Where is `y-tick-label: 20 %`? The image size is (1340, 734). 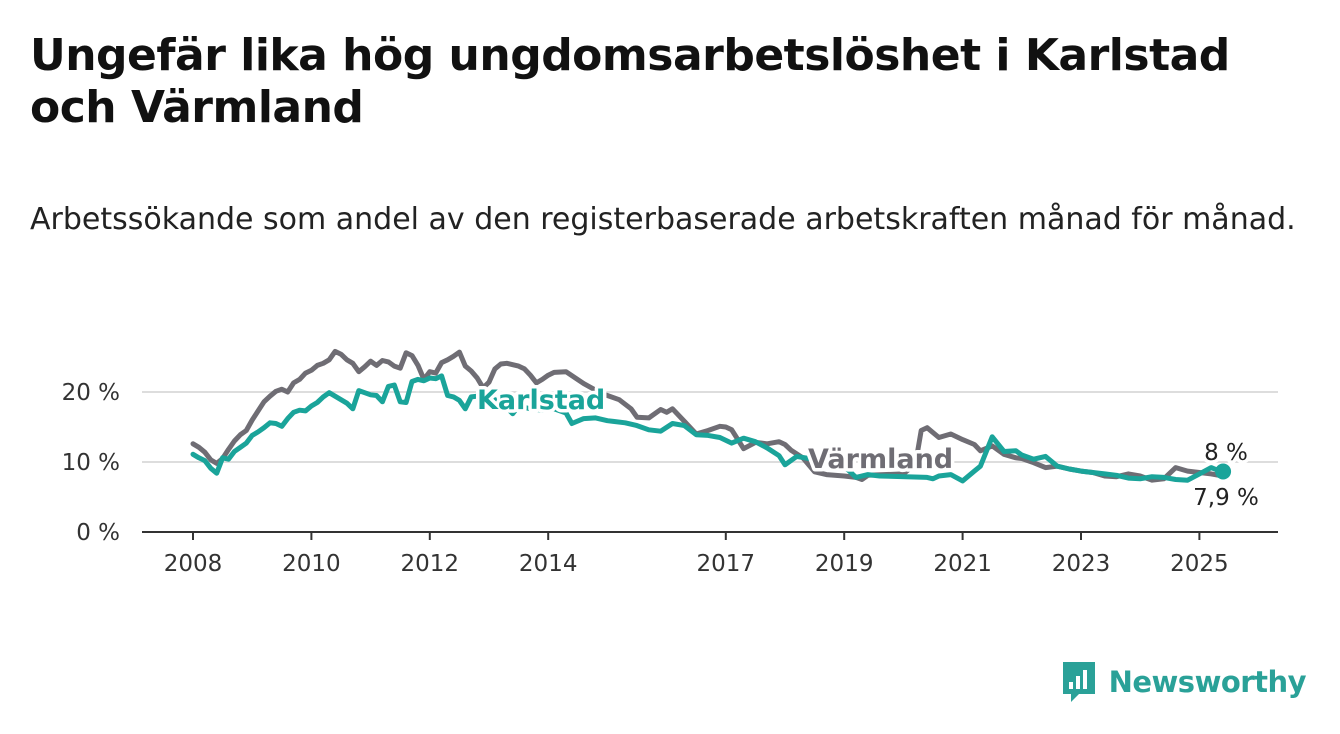
y-tick-label: 20 % is located at coordinates (91, 393).